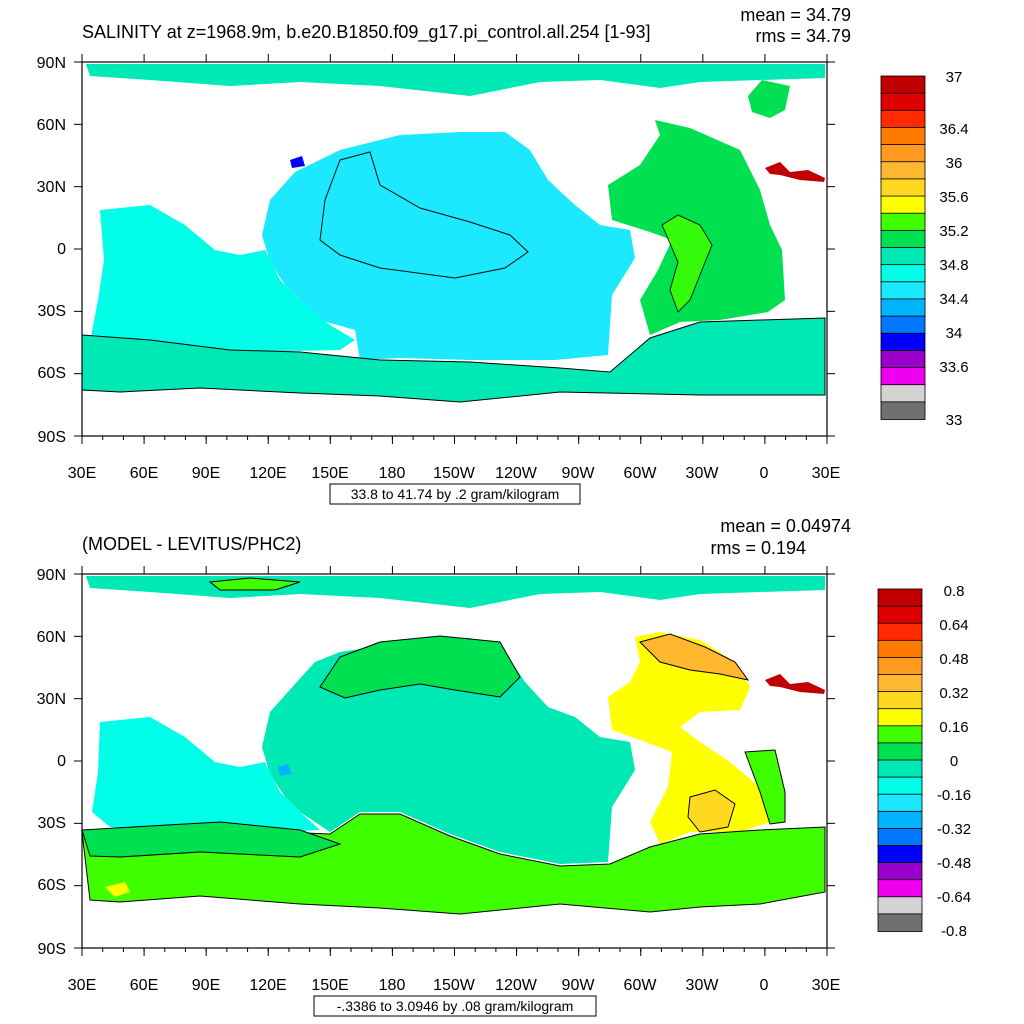 Image resolution: width=1024 pixels, height=1024 pixels. I want to click on fresh-anomaly-spot, so click(285, 770).